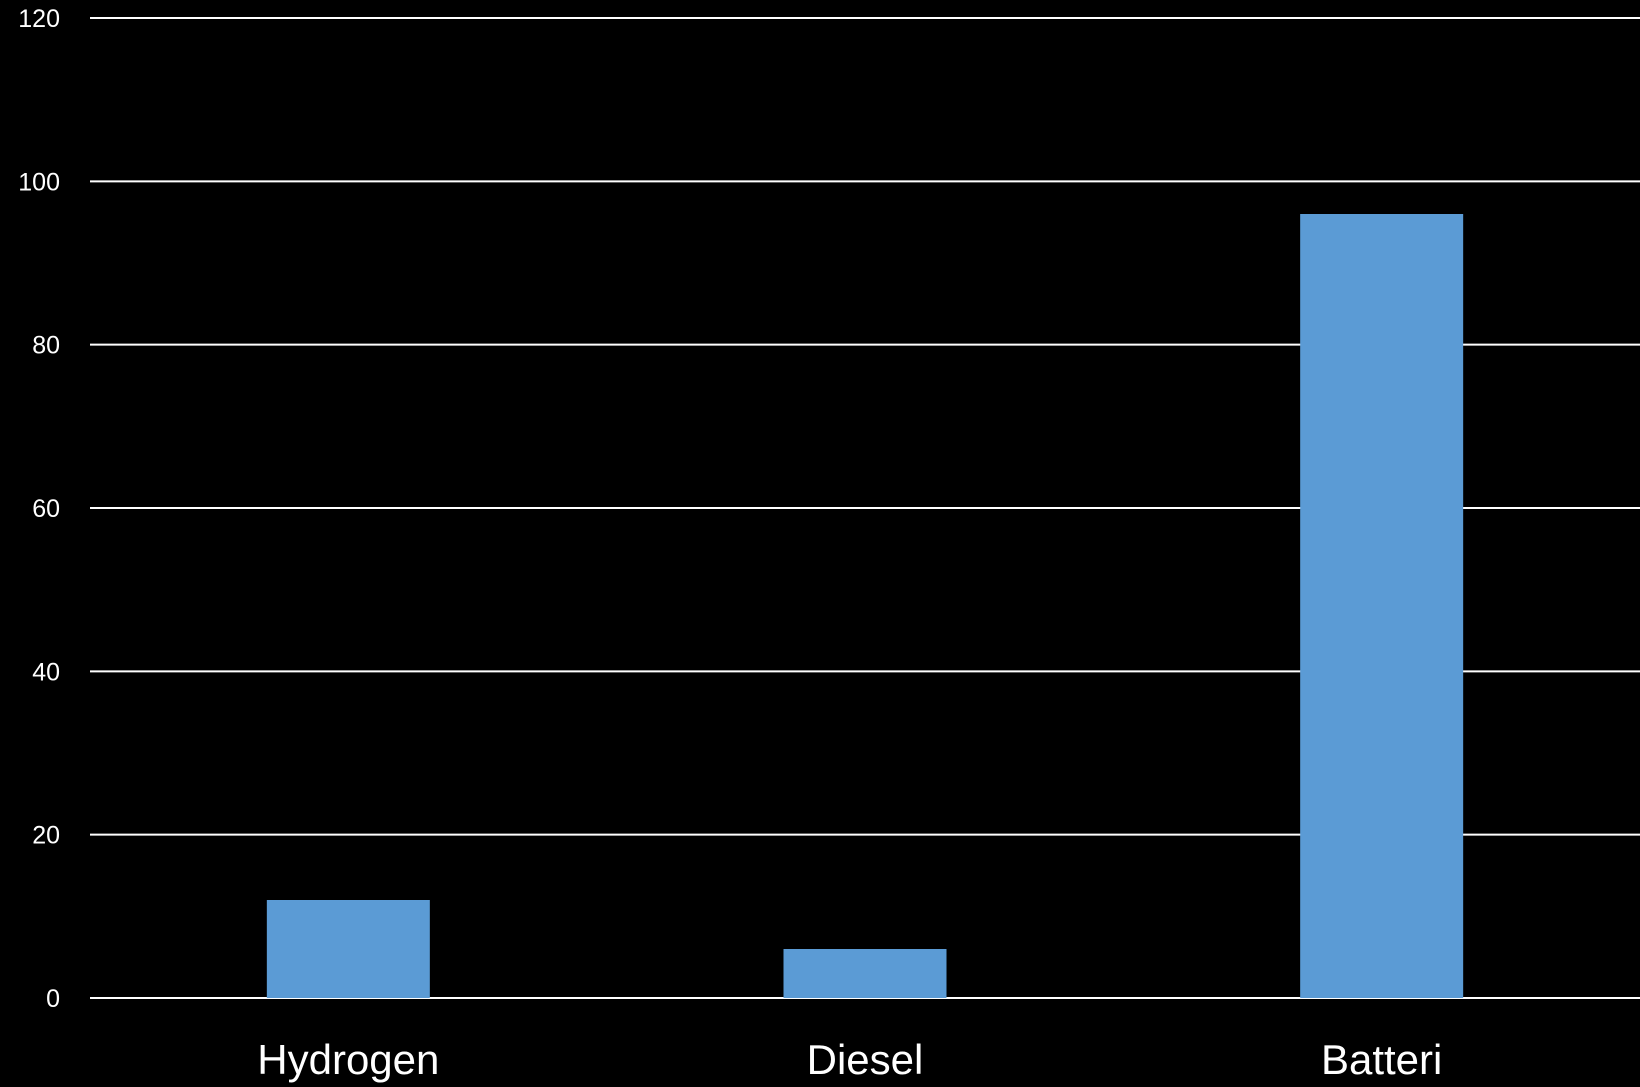  What do you see at coordinates (46, 836) in the screenshot?
I see `y-tick-label: 20` at bounding box center [46, 836].